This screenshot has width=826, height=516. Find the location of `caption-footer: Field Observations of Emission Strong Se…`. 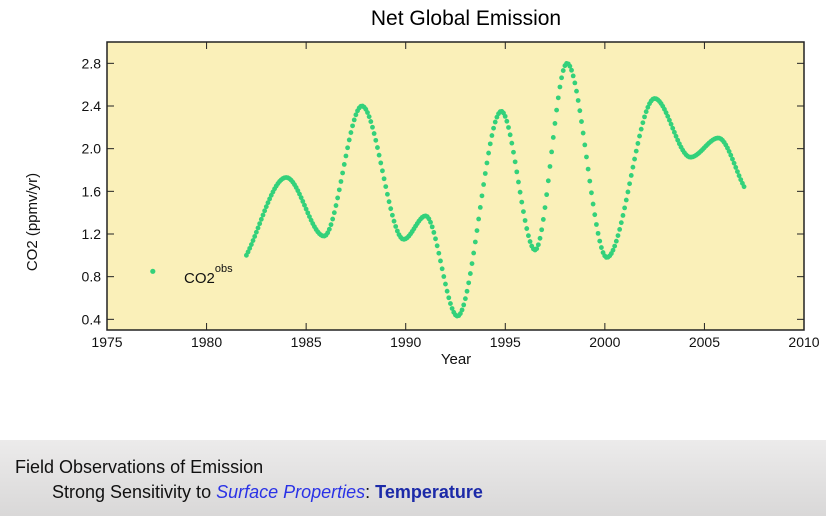

caption-footer: Field Observations of Emission Strong Se… is located at coordinates (413, 478).